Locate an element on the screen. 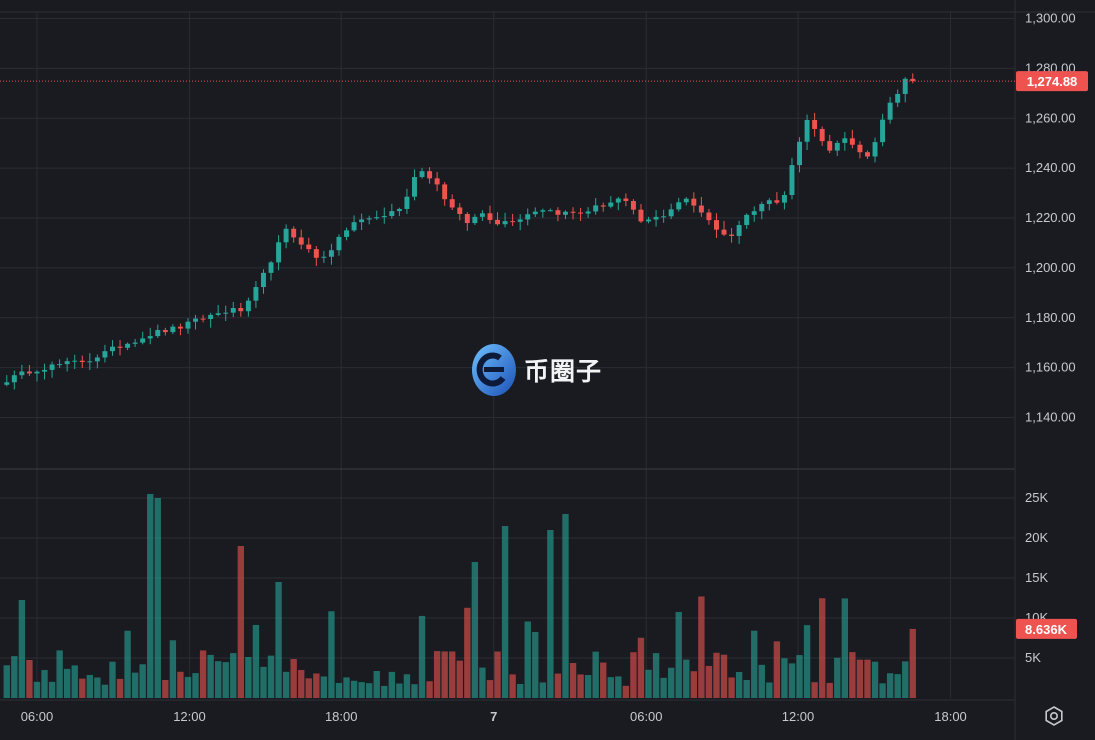  volume-tick-label: 5K is located at coordinates (1033, 657).